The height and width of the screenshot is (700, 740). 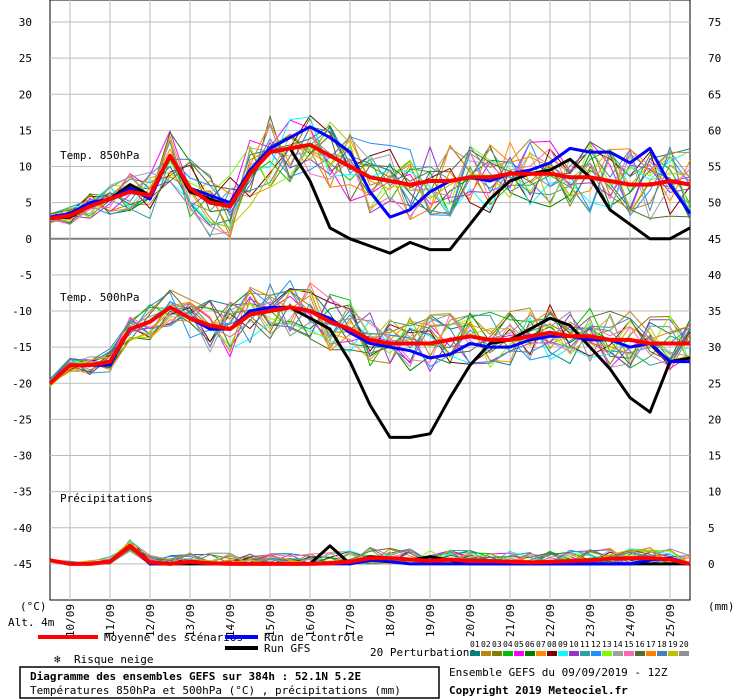 I want to click on perturbation-id-label: 17, so click(x=651, y=644).